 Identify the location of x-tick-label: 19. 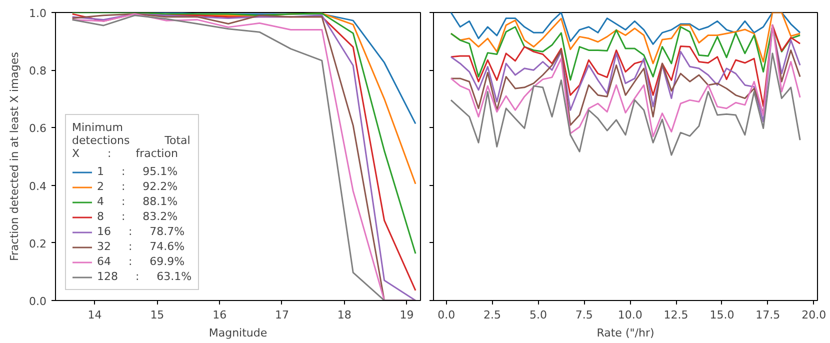
(407, 315).